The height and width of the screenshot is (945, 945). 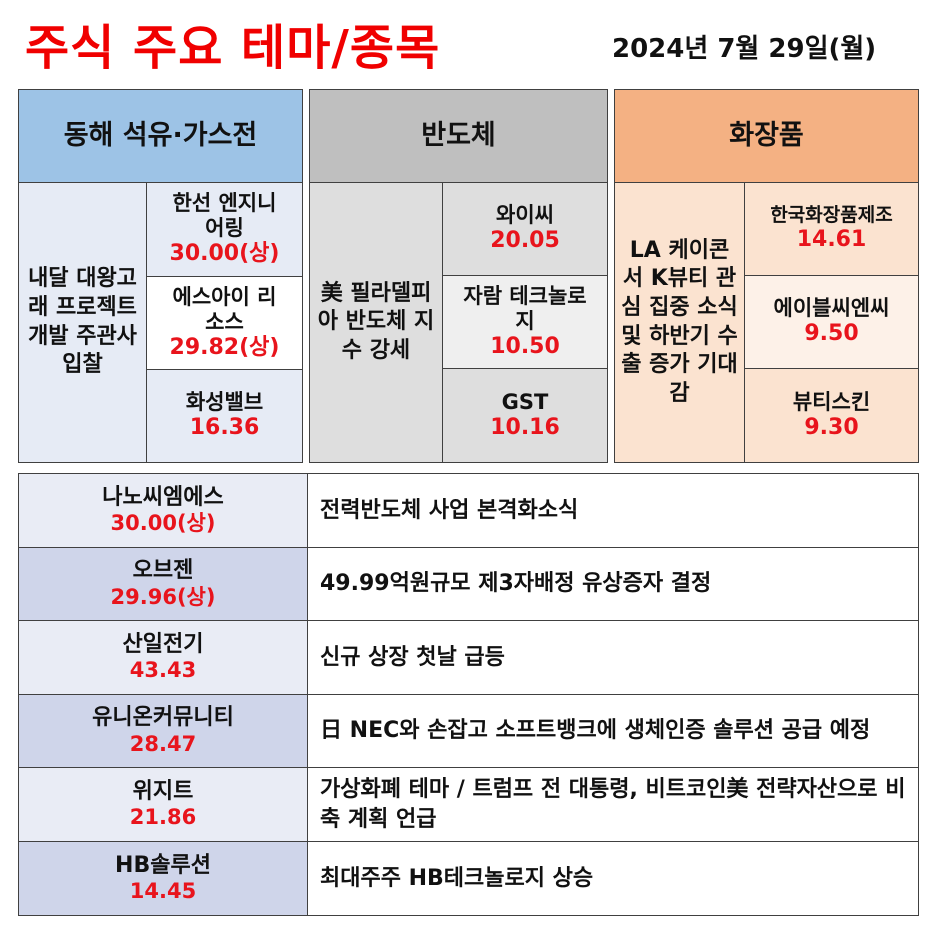 I want to click on table-row-name: 위지트 21.86, so click(x=163, y=804).